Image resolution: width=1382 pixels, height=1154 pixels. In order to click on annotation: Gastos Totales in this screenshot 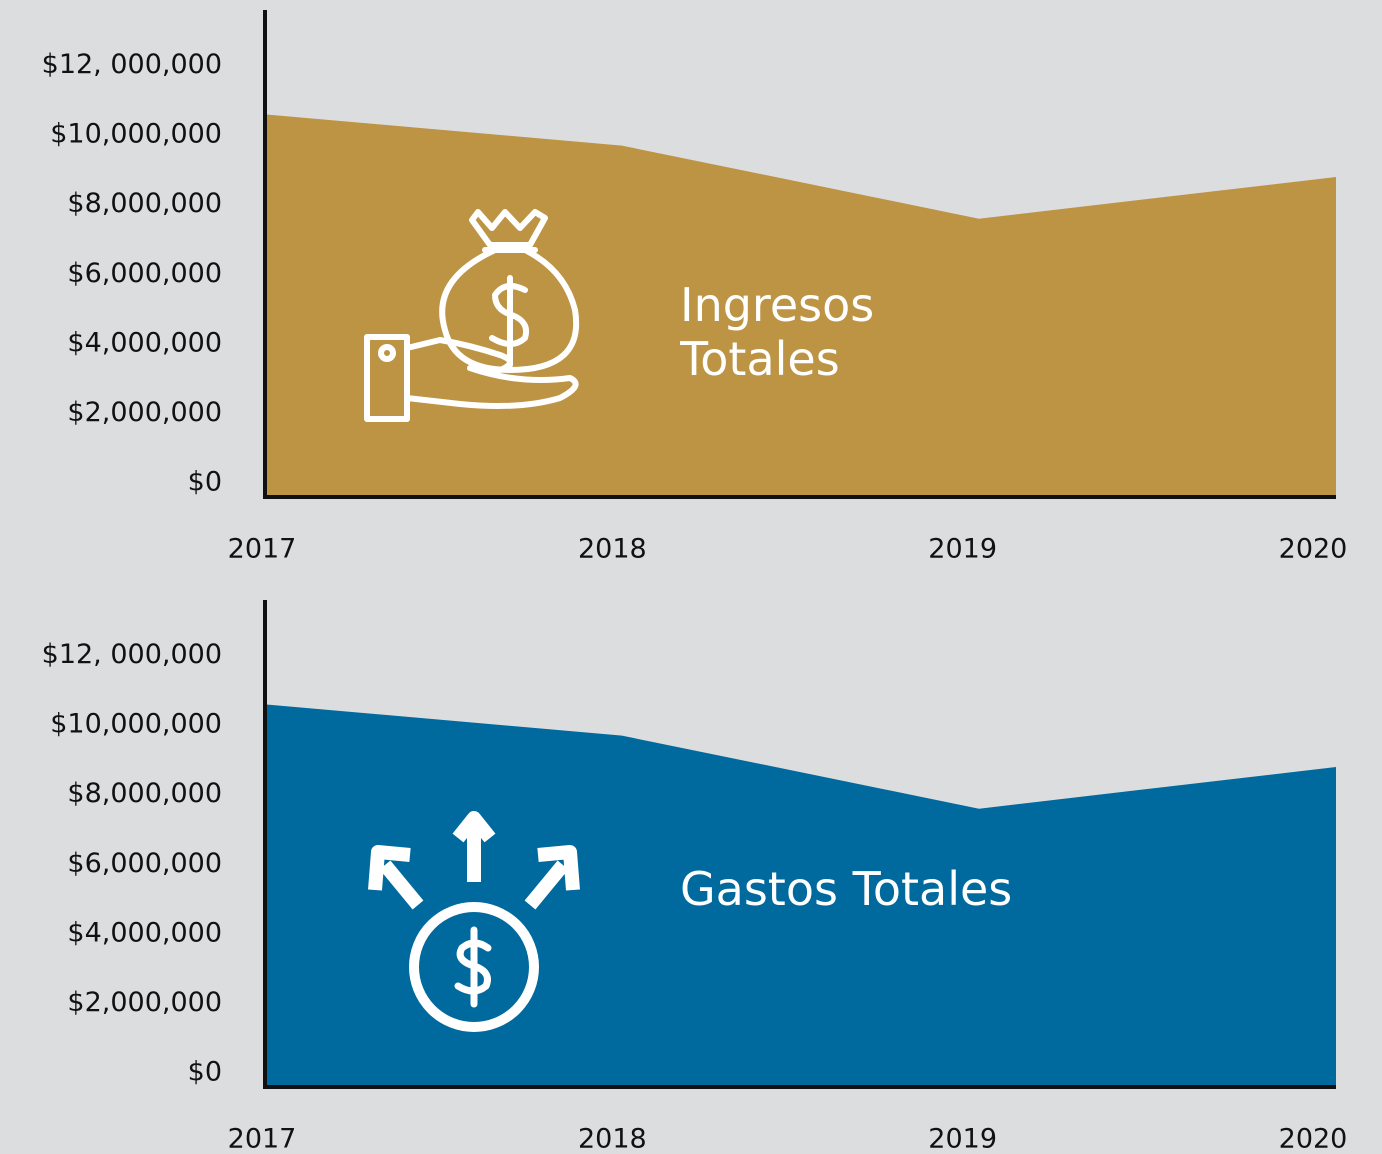, I will do `click(846, 889)`.